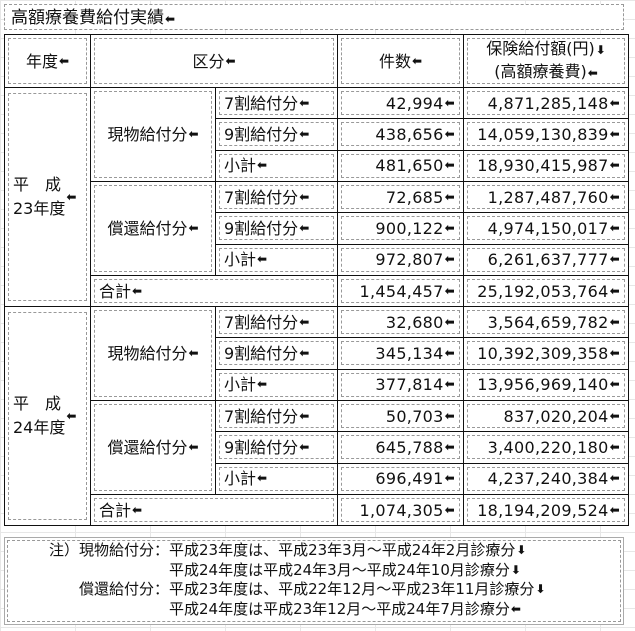  I want to click on count-cell: 481,650 ⬅, so click(400, 165).